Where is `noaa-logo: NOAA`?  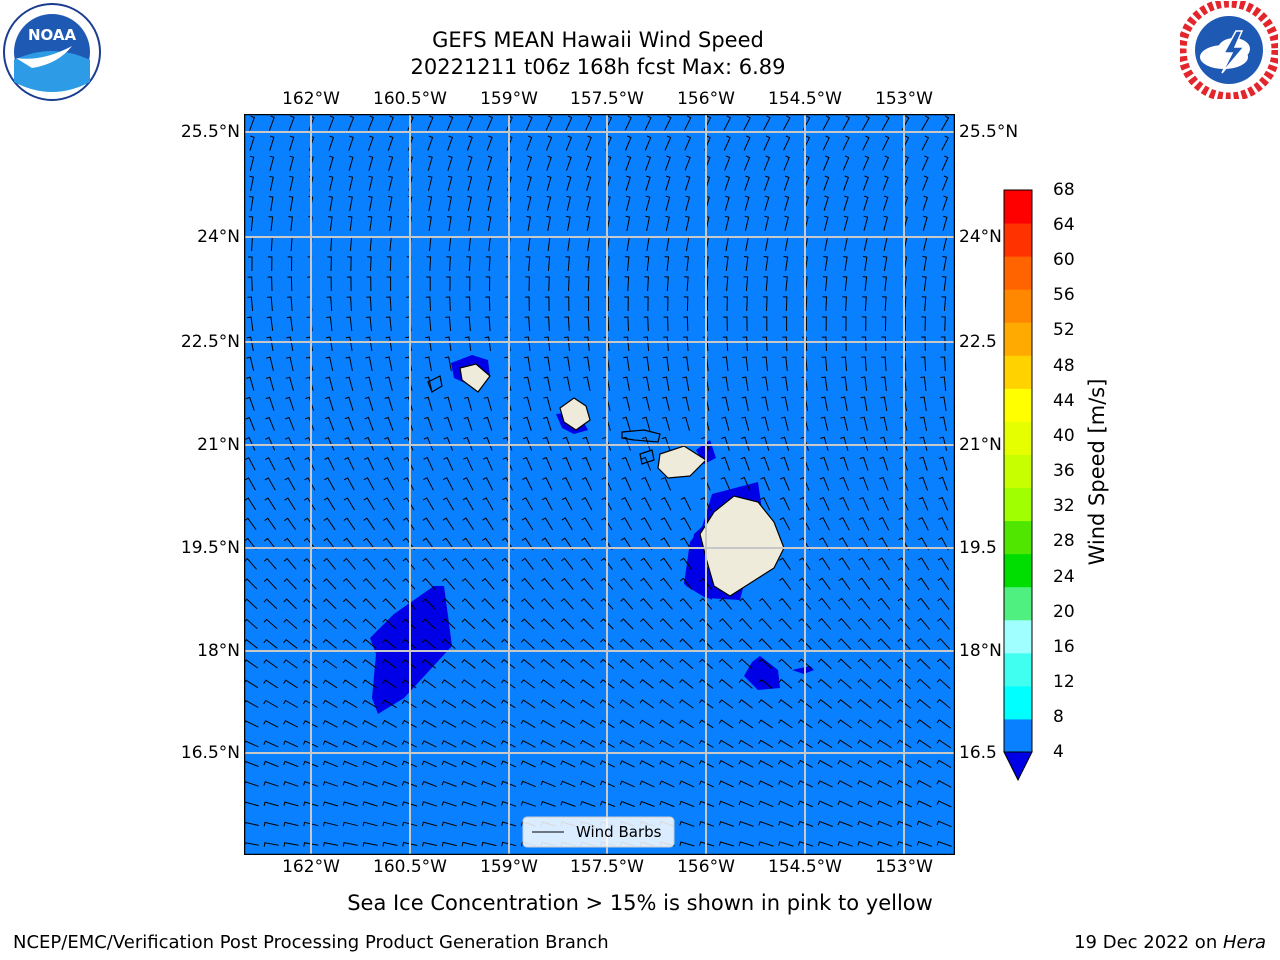 noaa-logo: NOAA is located at coordinates (52, 52).